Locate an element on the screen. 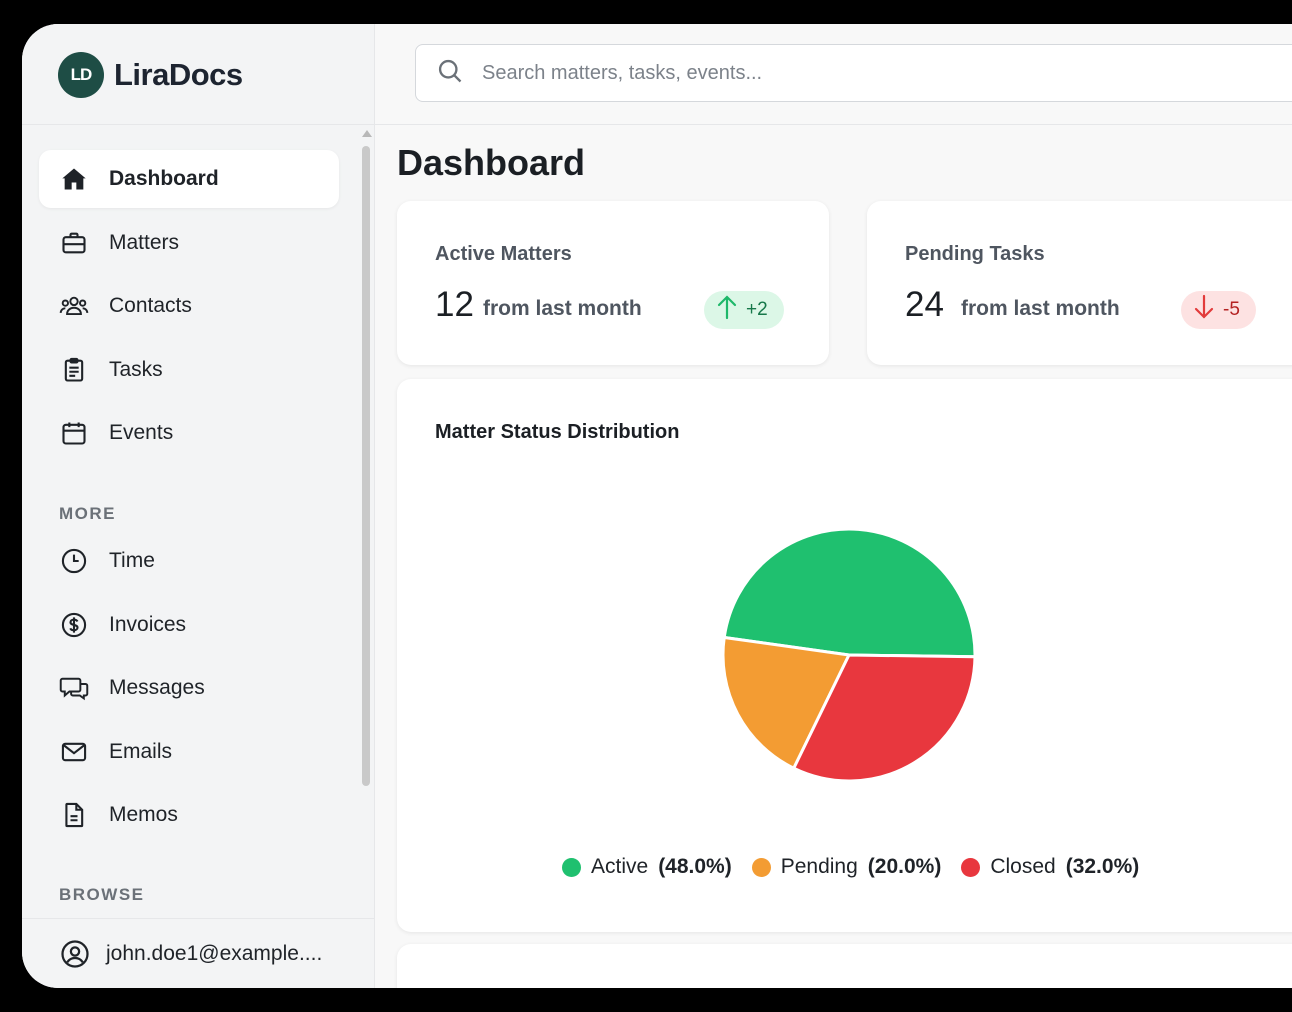  arrow-up-icon is located at coordinates (727, 310).